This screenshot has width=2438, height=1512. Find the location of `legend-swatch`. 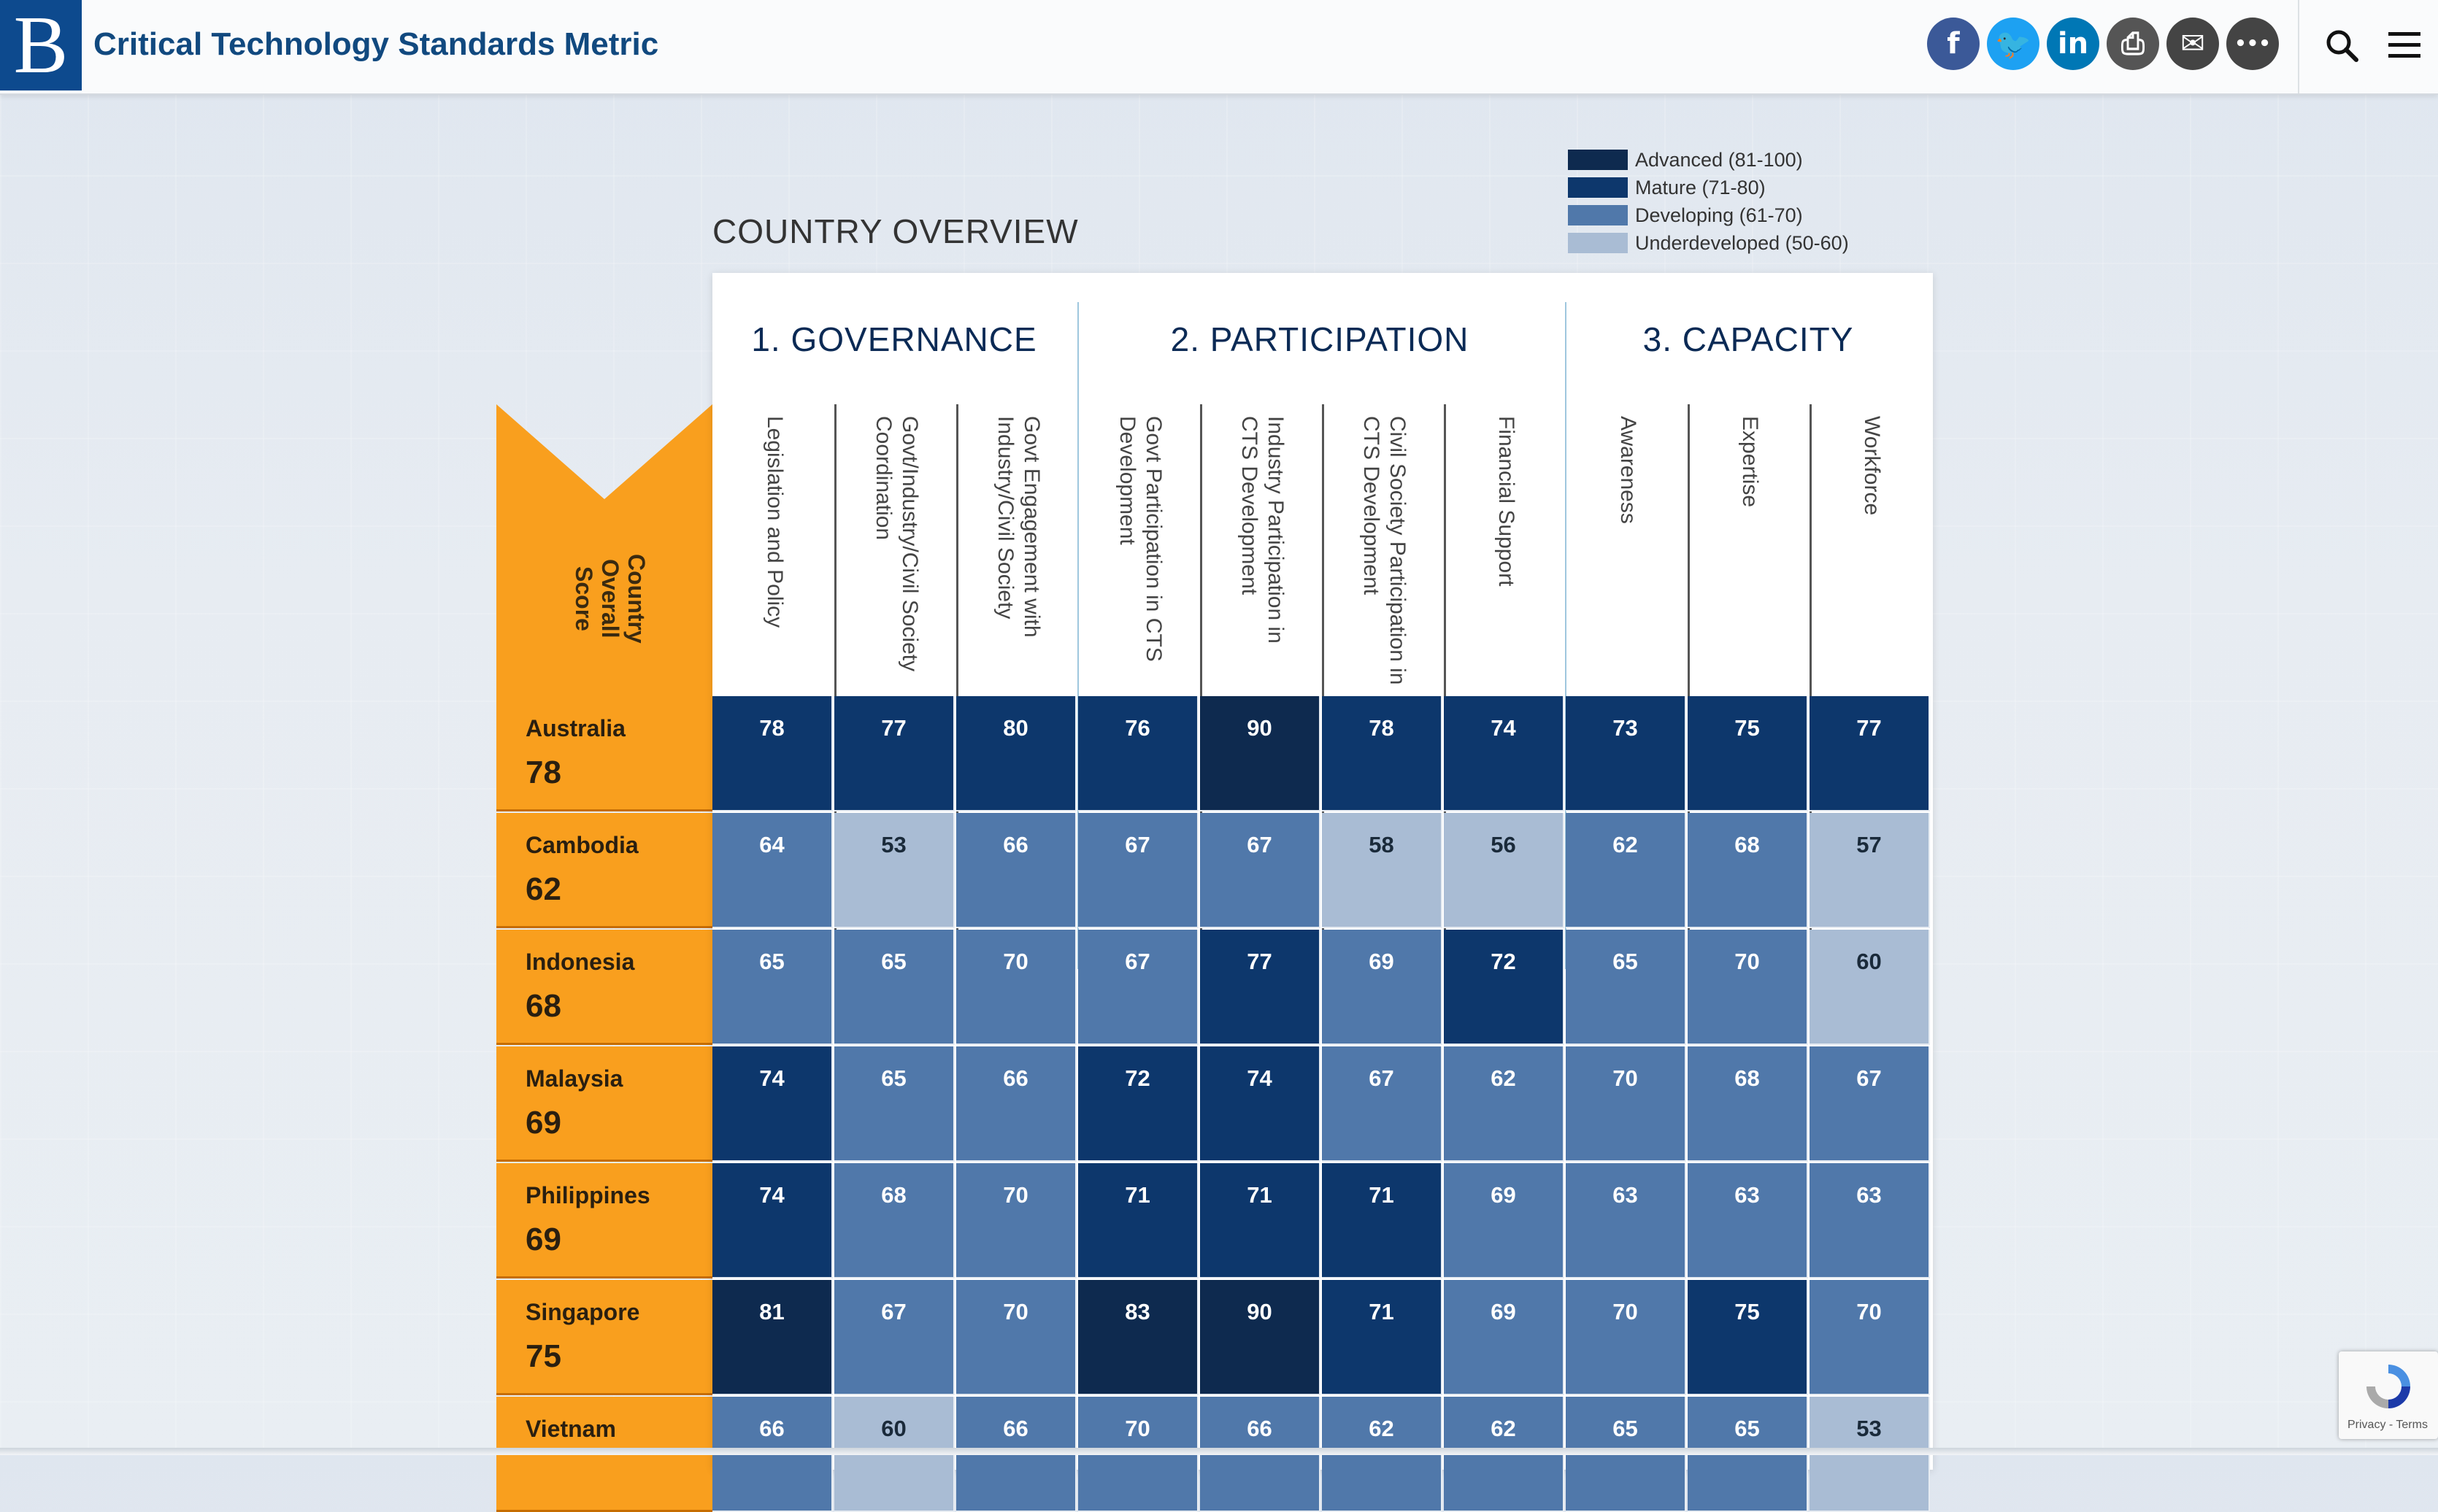

legend-swatch is located at coordinates (1598, 160).